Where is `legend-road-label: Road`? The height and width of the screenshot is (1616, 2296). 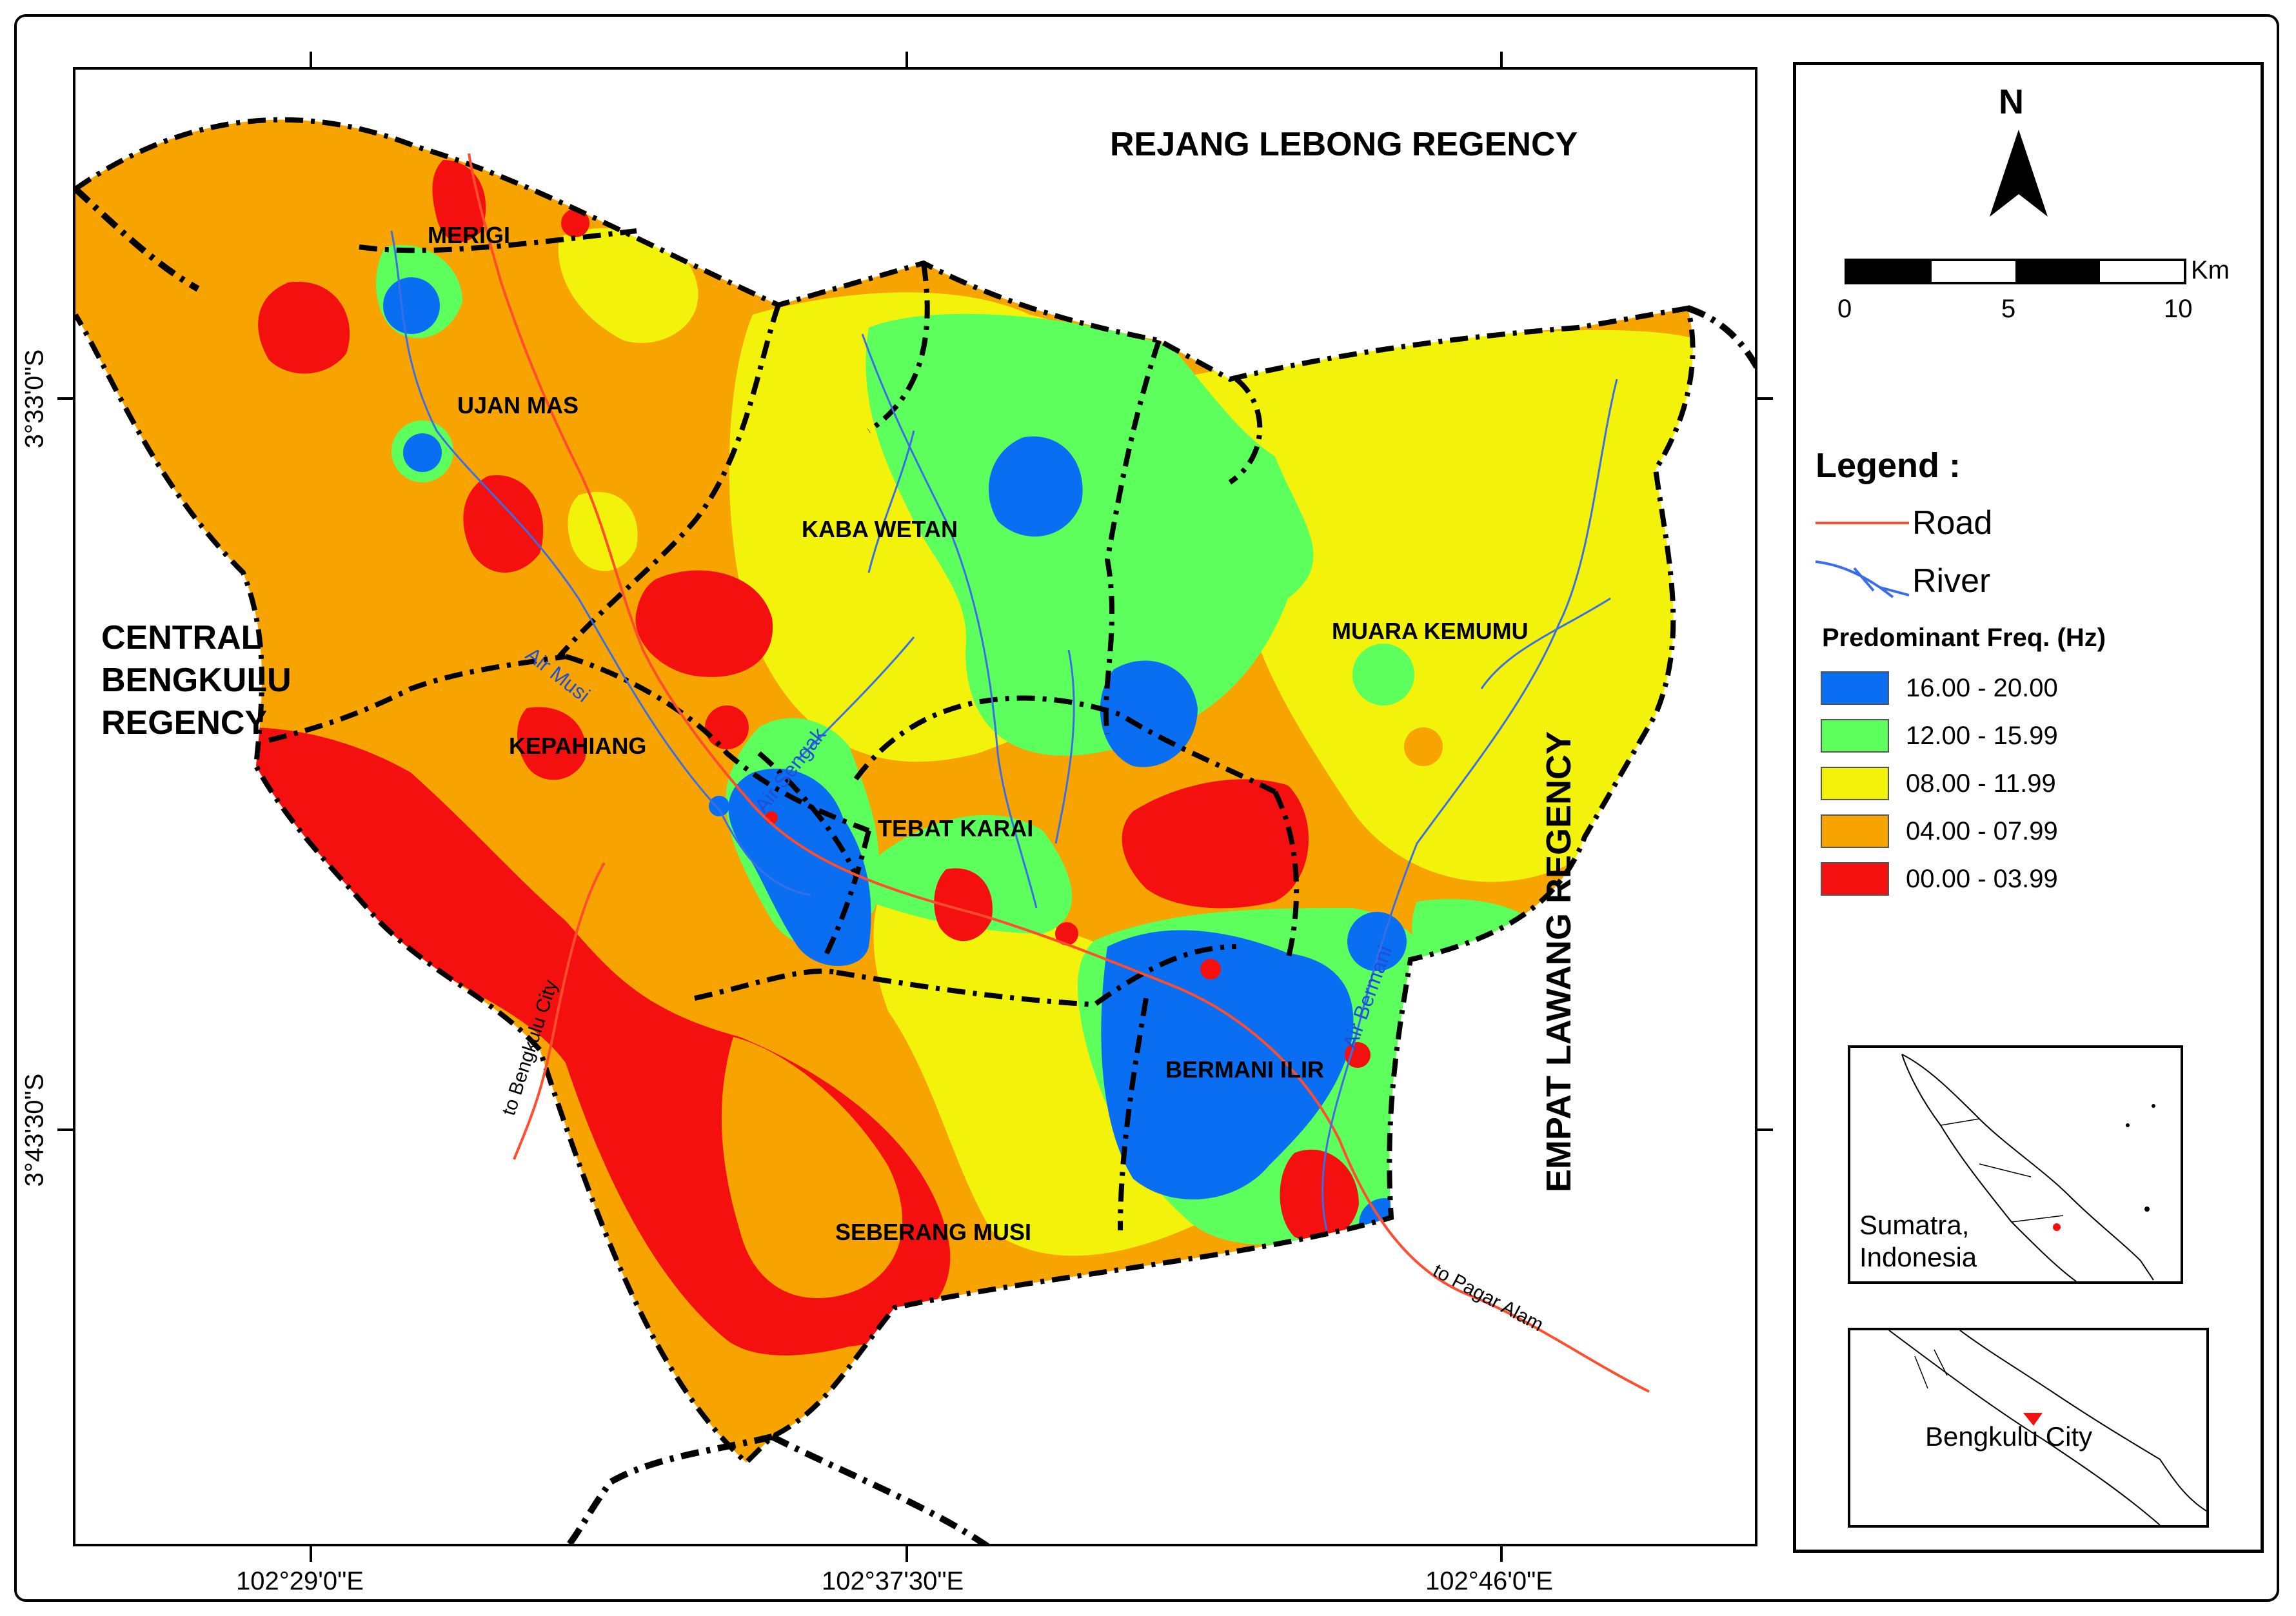 legend-road-label: Road is located at coordinates (1952, 523).